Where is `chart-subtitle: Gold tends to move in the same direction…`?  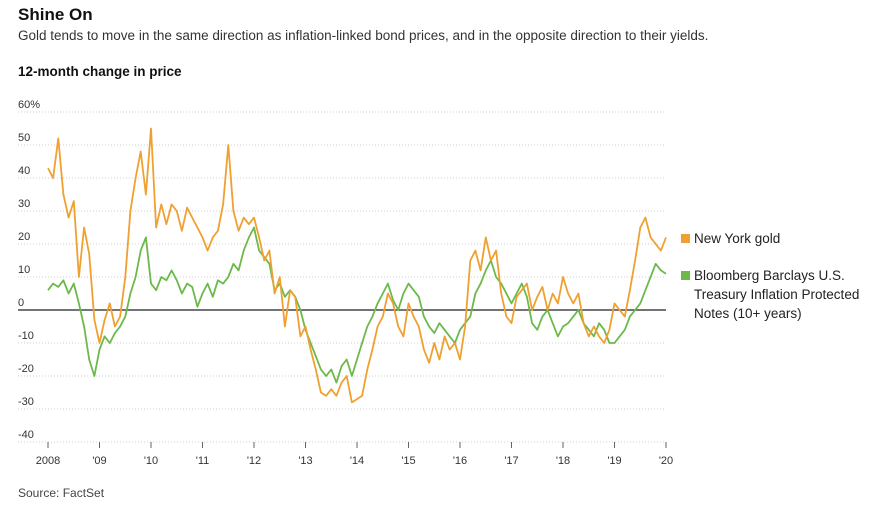 chart-subtitle: Gold tends to move in the same direction… is located at coordinates (363, 35).